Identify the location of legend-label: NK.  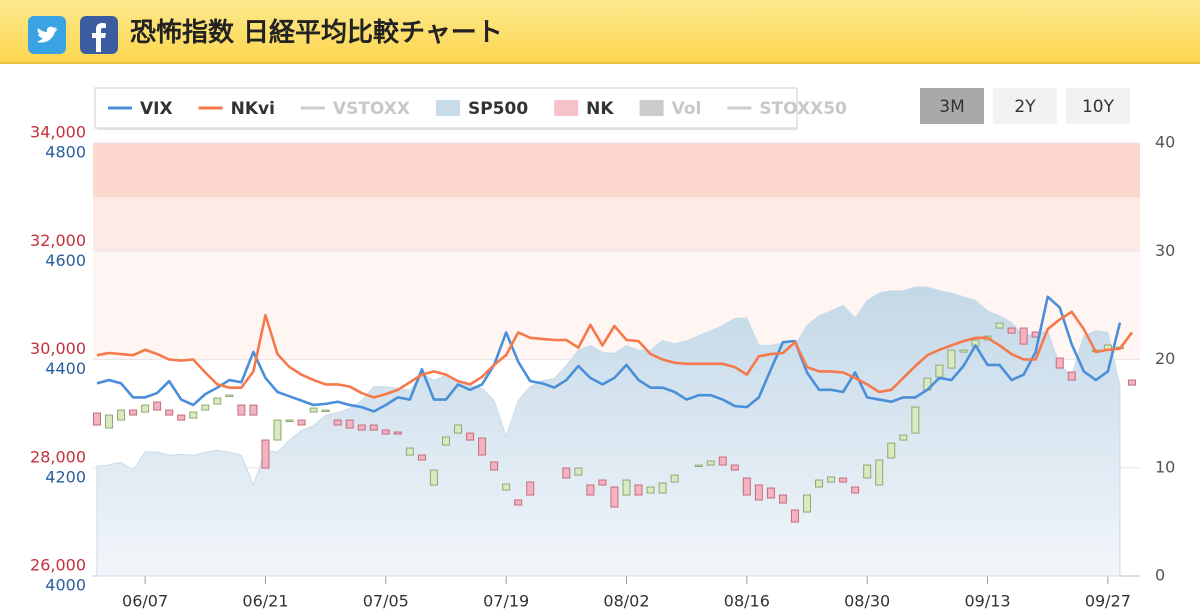
(600, 109).